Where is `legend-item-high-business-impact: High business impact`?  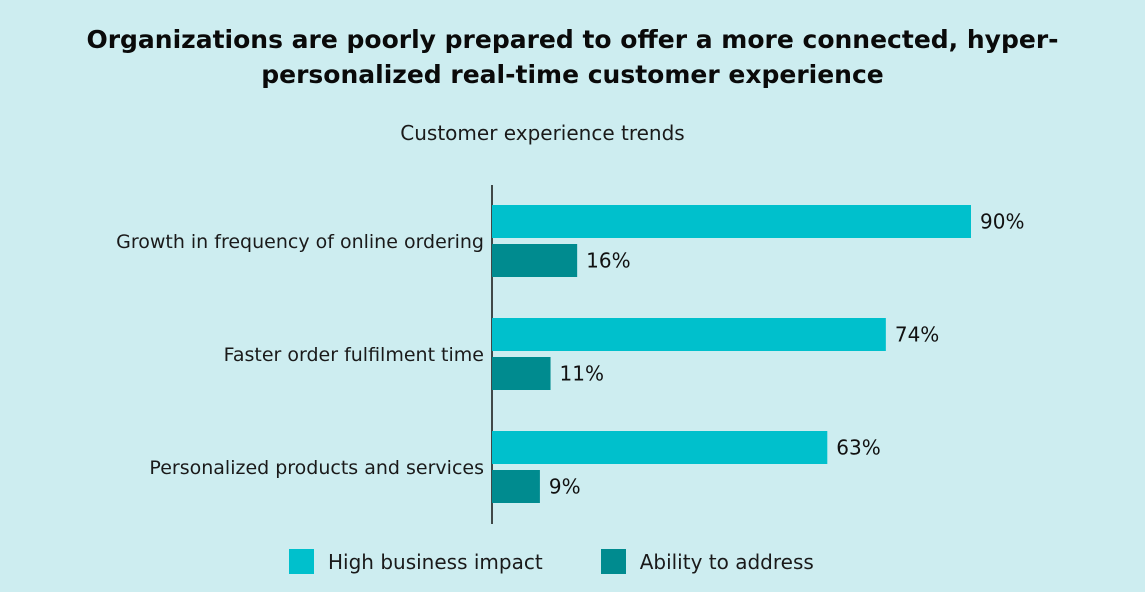 legend-item-high-business-impact: High business impact is located at coordinates (416, 561).